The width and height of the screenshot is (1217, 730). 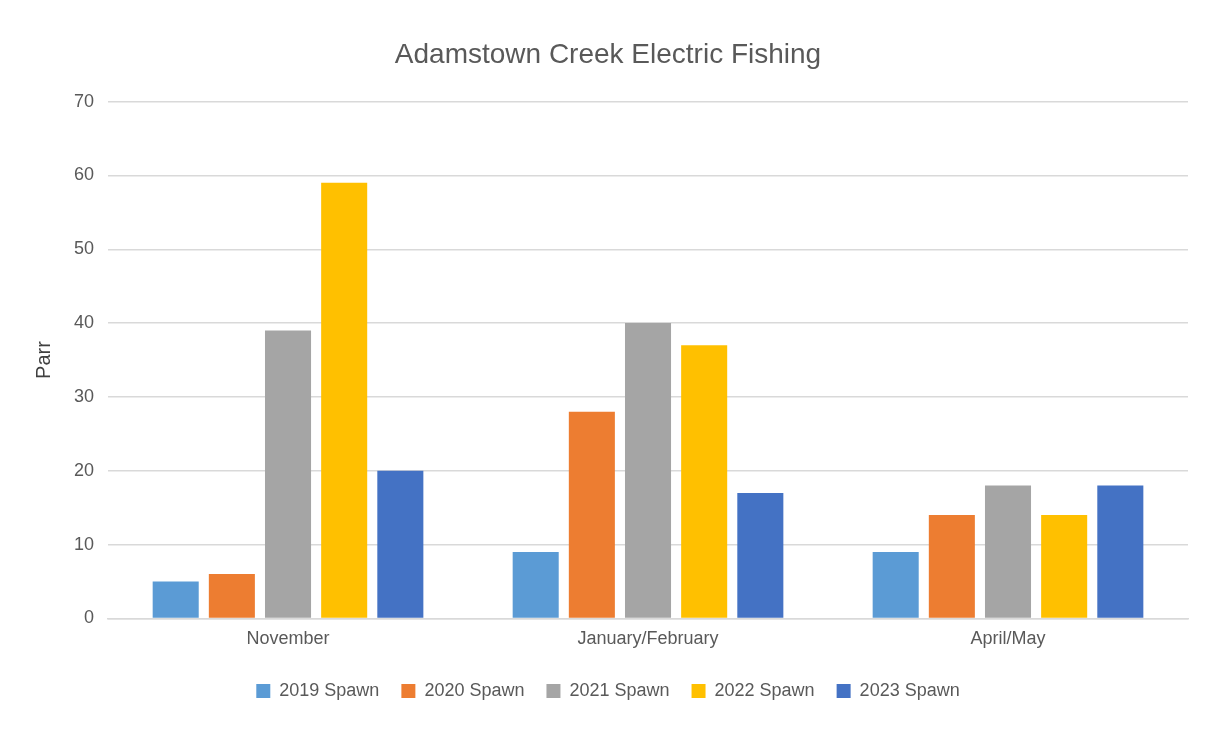 I want to click on legend-label: 2021 Spawn, so click(x=619, y=689).